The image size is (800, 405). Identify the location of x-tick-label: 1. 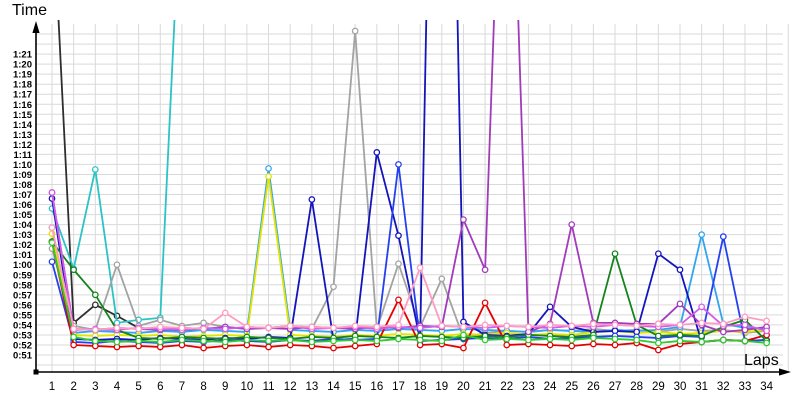
(52, 387).